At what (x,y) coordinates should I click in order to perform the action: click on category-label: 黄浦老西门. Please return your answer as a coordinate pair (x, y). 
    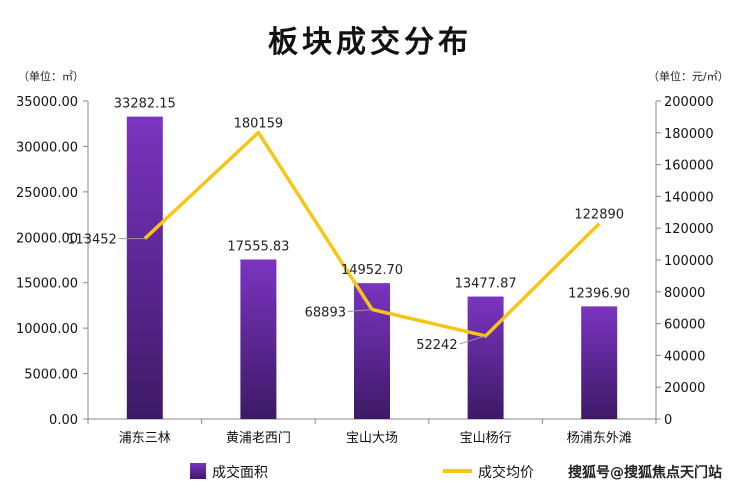
    Looking at the image, I should click on (258, 438).